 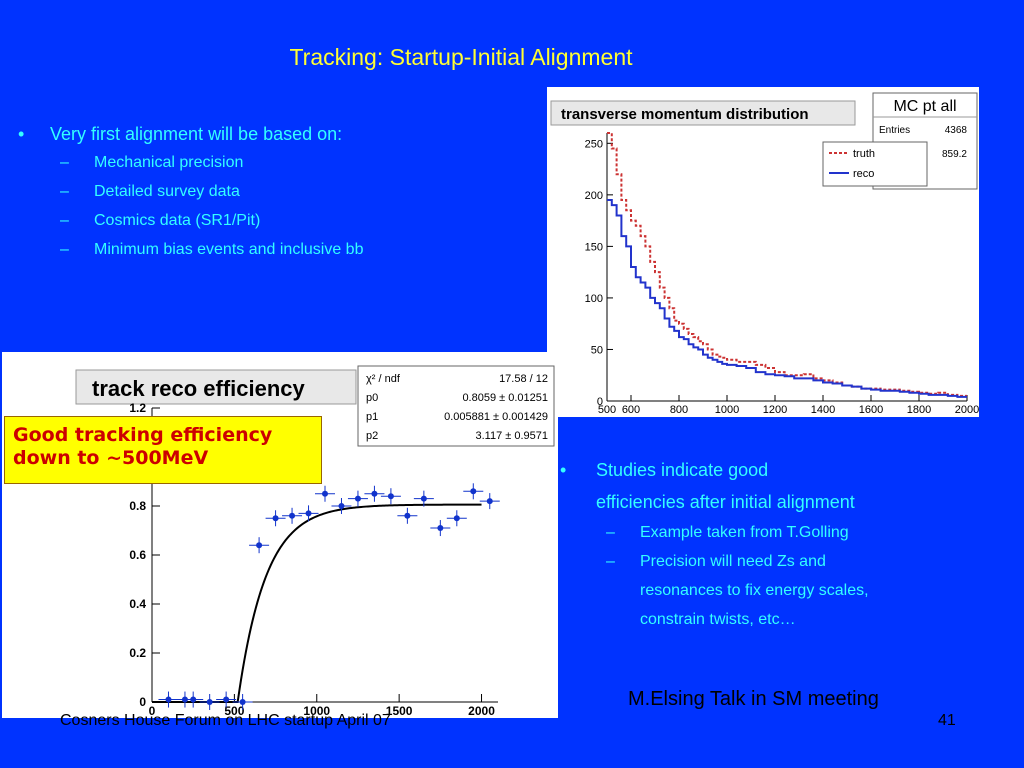 I want to click on bullet-line: resonances to fix energy scales,, so click(x=754, y=590).